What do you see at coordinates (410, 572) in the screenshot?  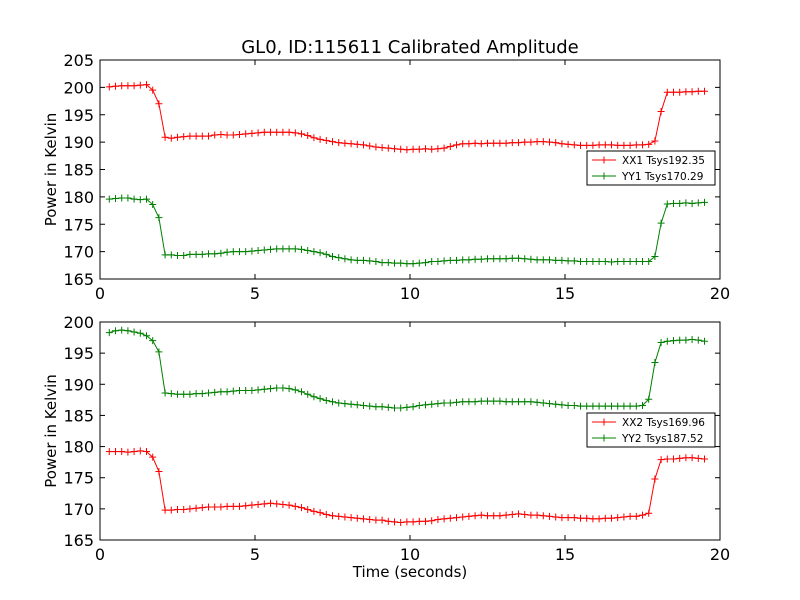 I see `x-axis-label: Time (seconds)` at bounding box center [410, 572].